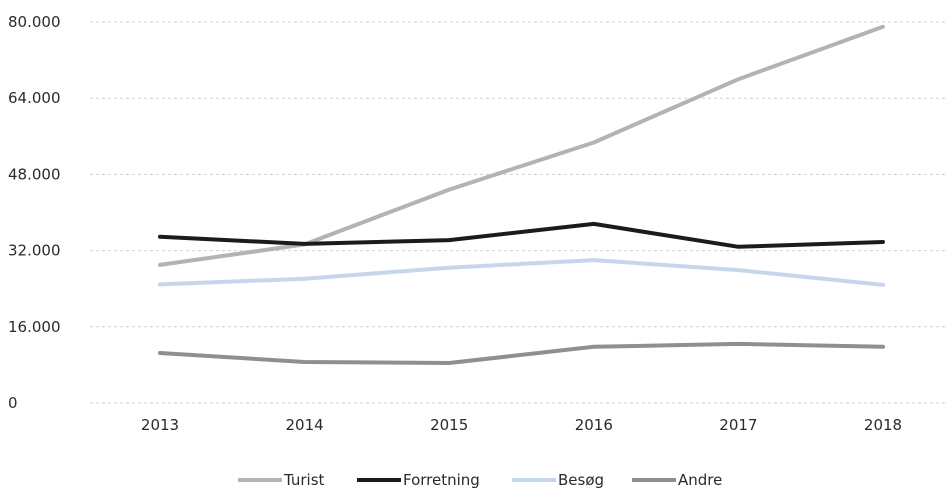 The width and height of the screenshot is (946, 489). I want to click on x-tick-label: 2013, so click(160, 425).